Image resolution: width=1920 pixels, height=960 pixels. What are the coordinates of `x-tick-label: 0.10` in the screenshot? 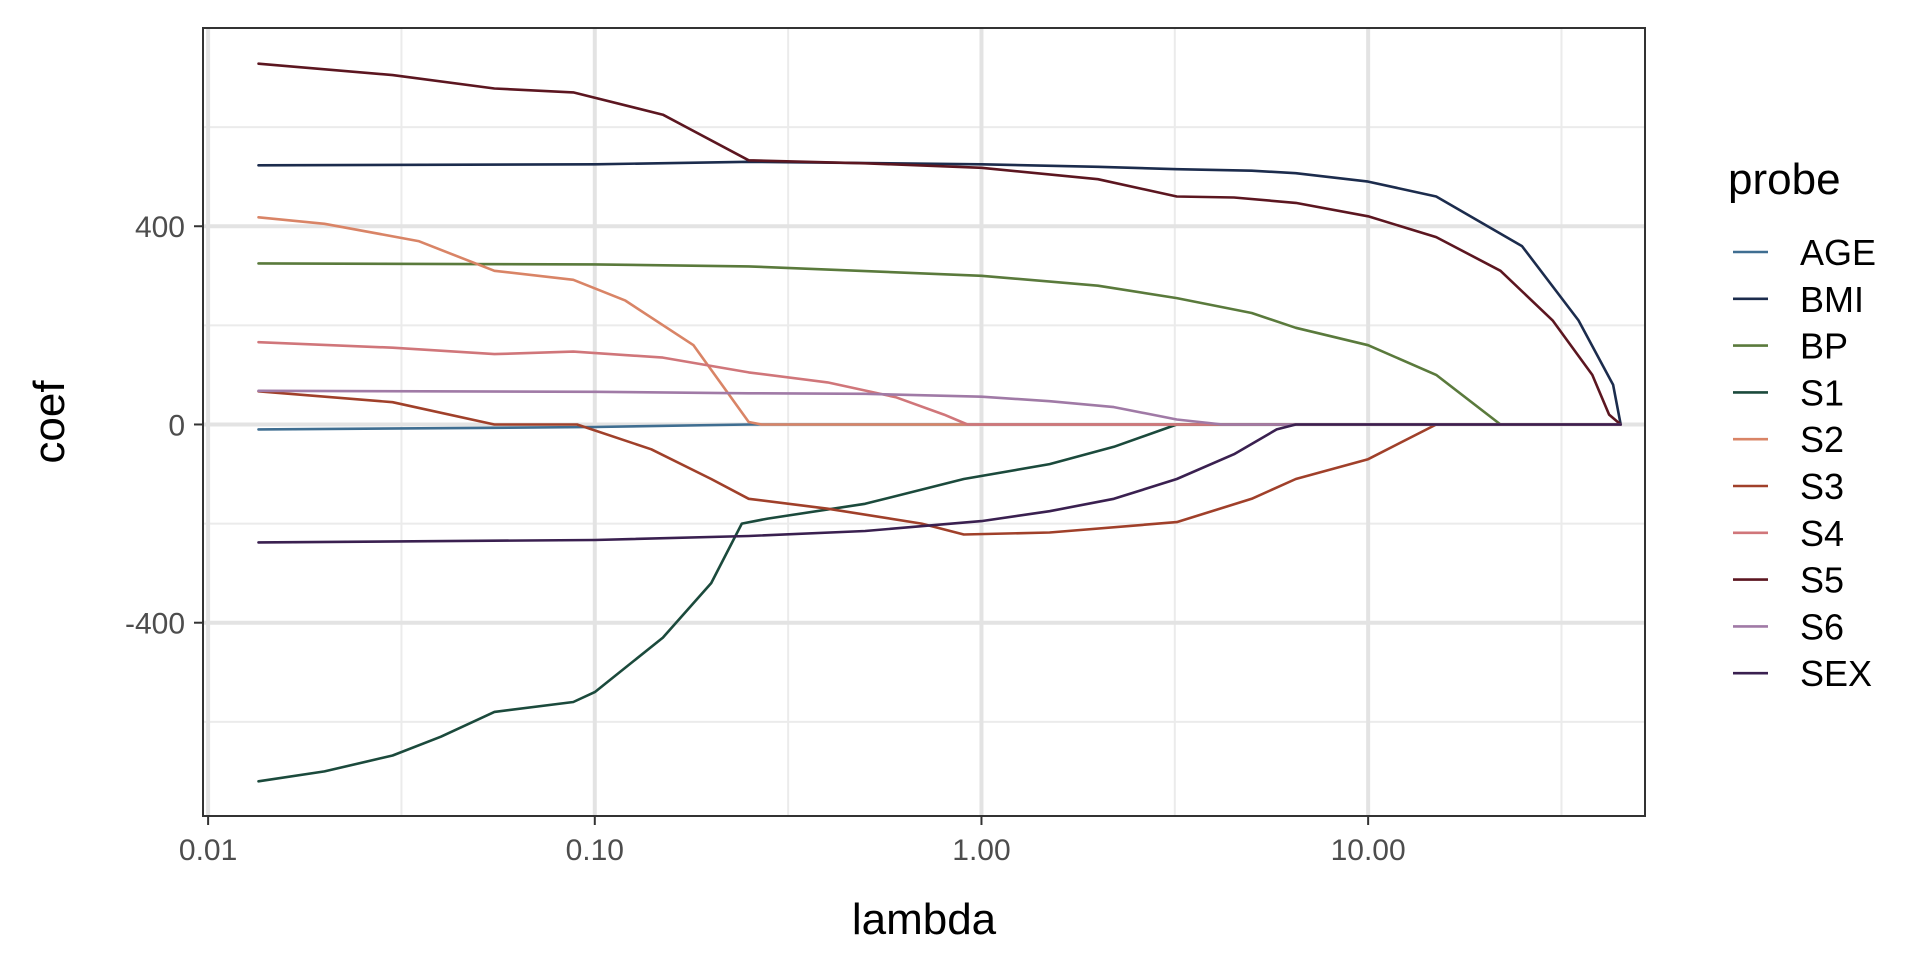 It's located at (595, 850).